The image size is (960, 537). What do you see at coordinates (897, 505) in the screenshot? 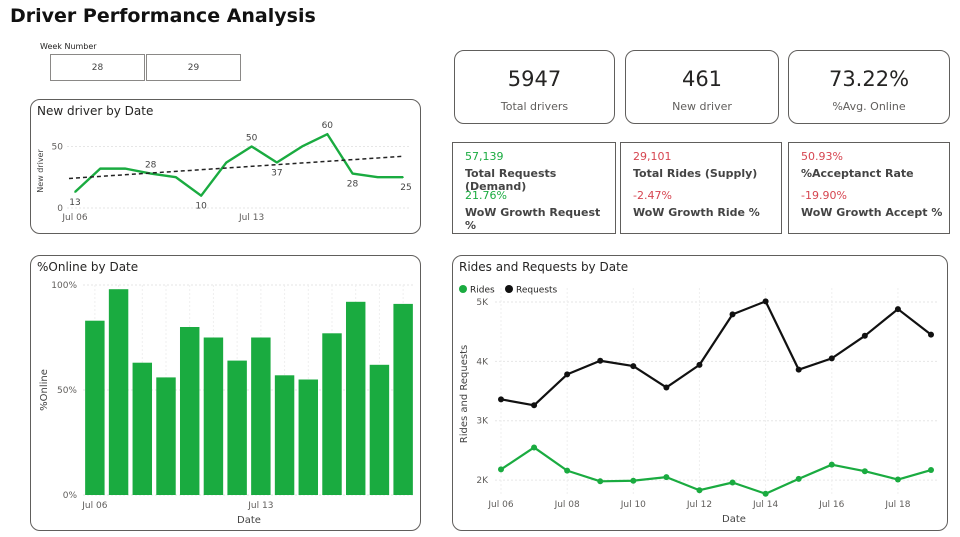
I see `x-tick-label: Jul 18` at bounding box center [897, 505].